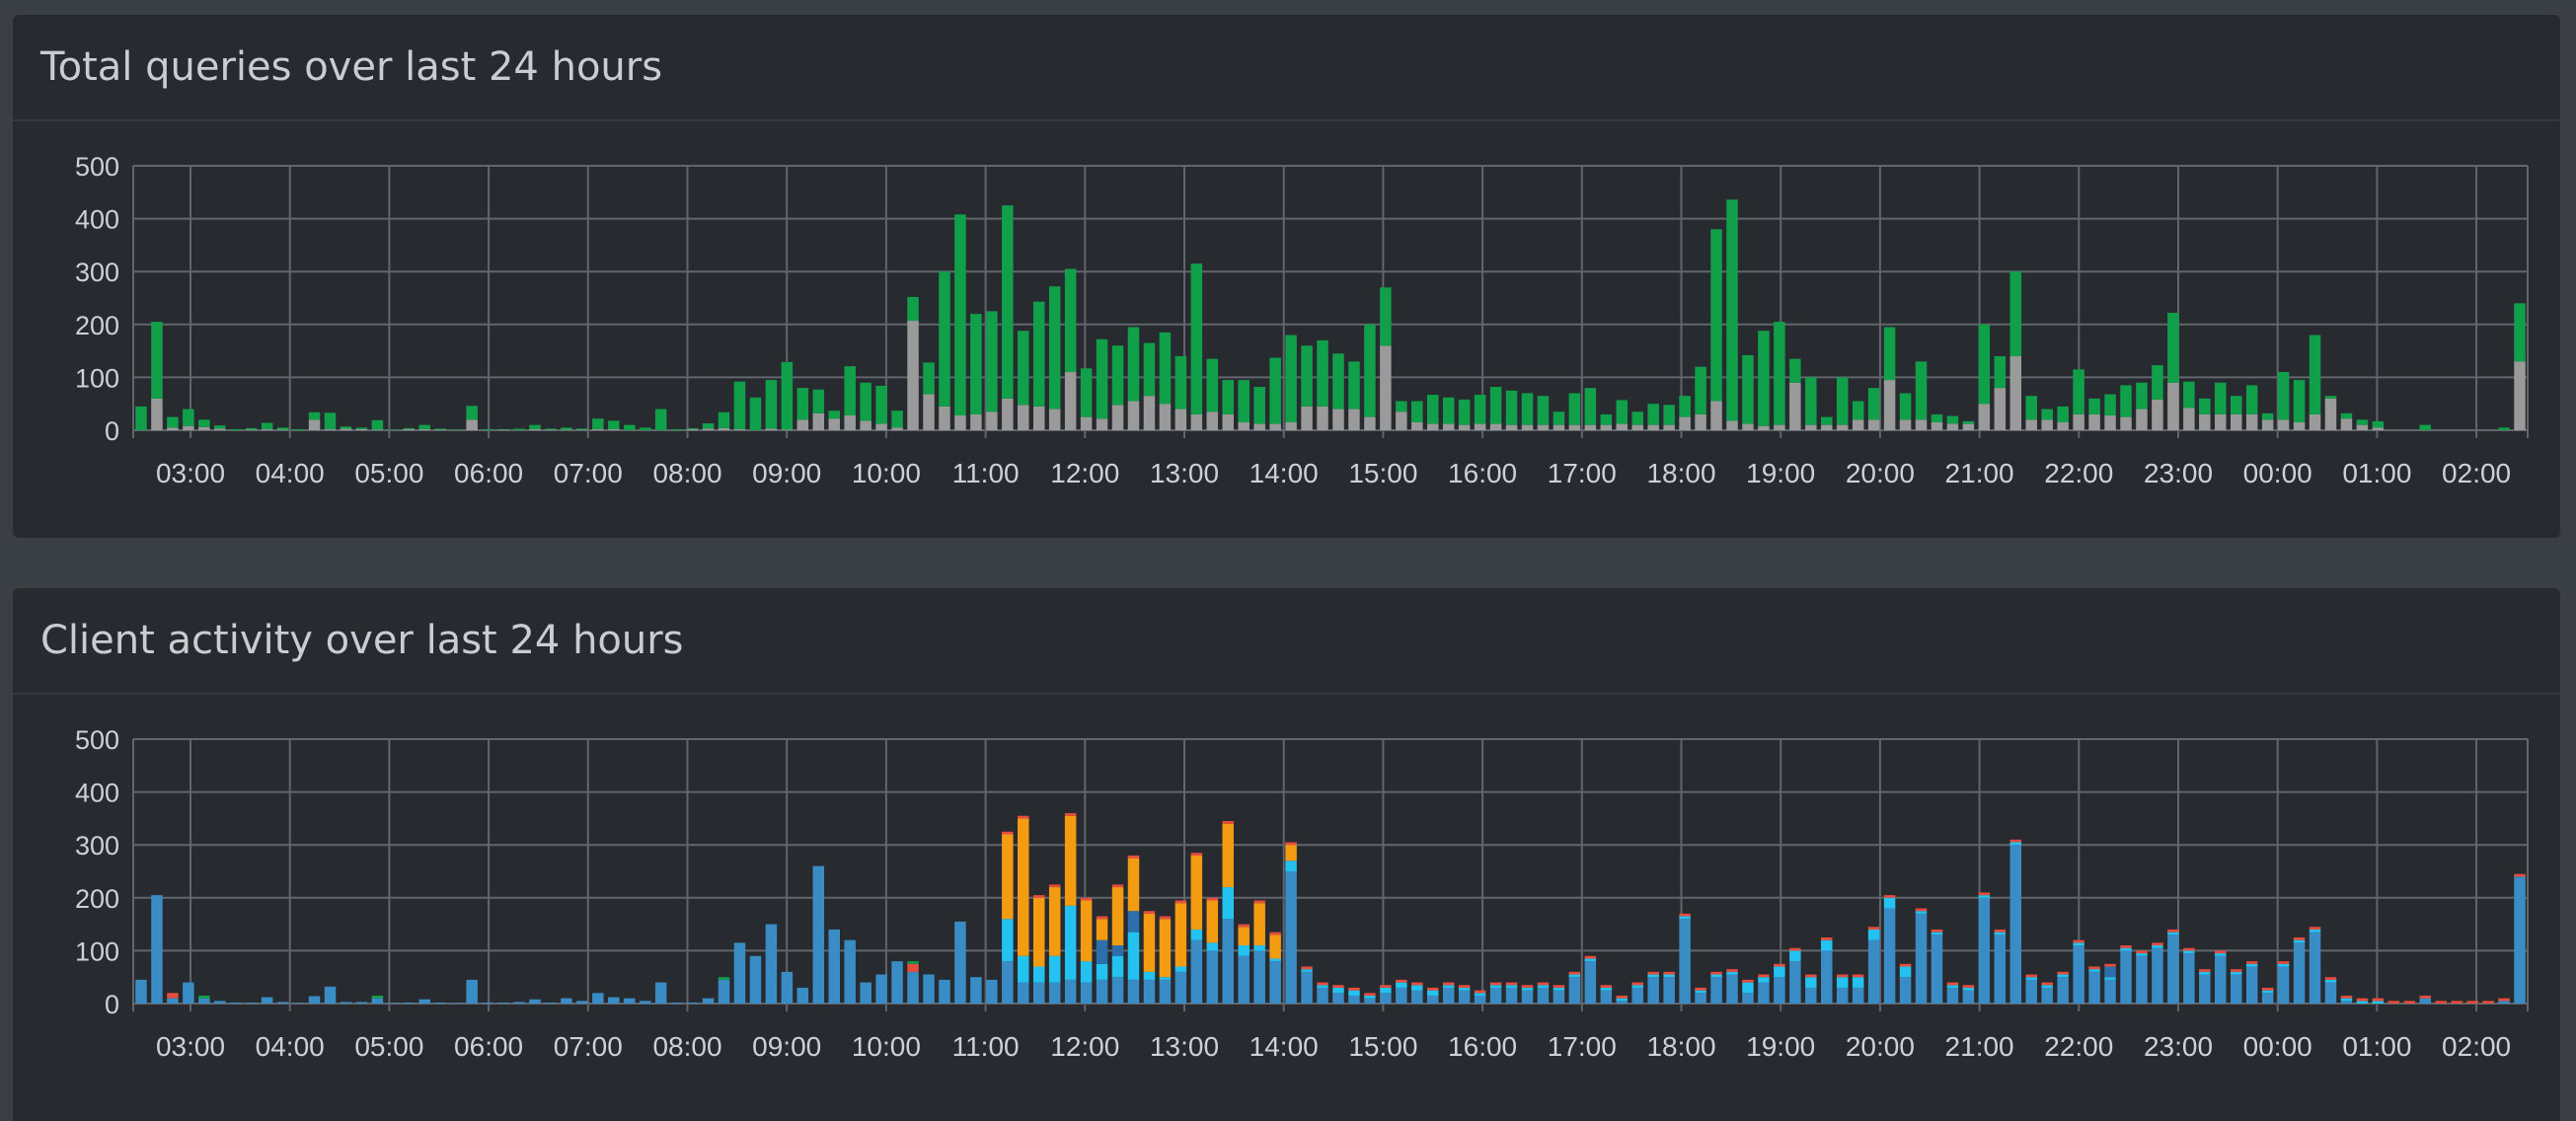  Describe the element at coordinates (1582, 1046) in the screenshot. I see `x-tick-label: 17:00` at that location.